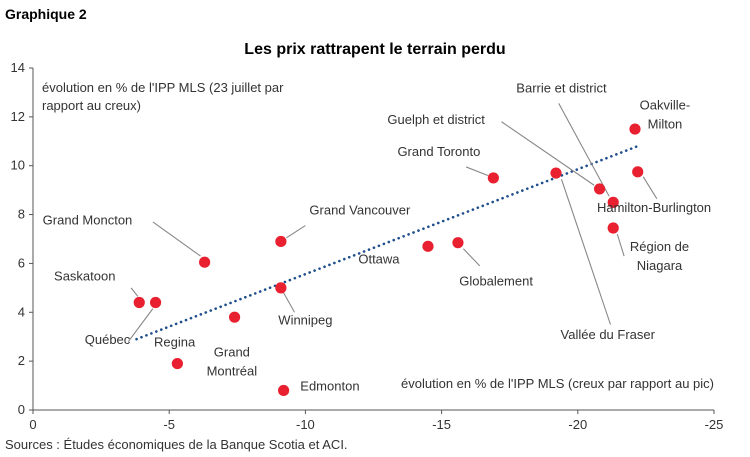 The width and height of the screenshot is (750, 457). I want to click on y-tick-label: 12, so click(18, 116).